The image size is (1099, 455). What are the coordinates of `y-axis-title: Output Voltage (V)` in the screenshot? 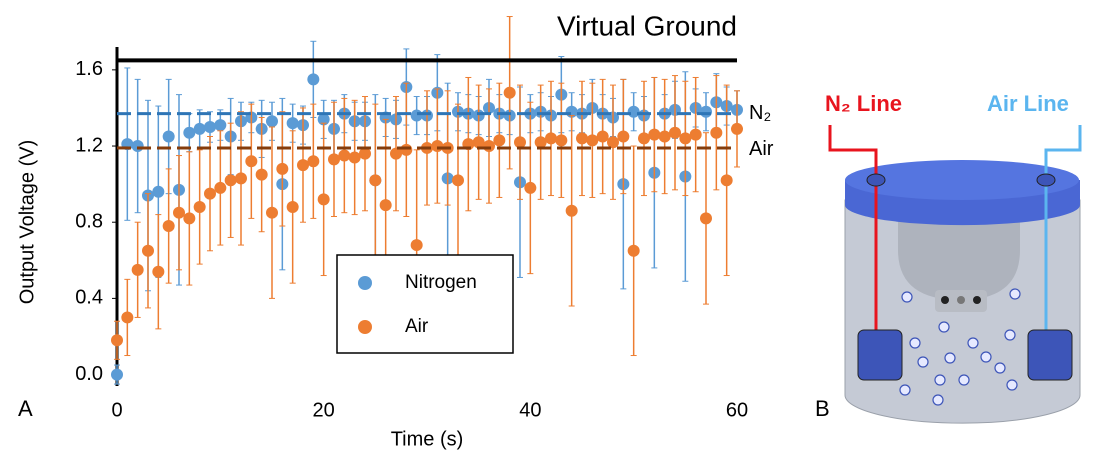 It's located at (27, 222).